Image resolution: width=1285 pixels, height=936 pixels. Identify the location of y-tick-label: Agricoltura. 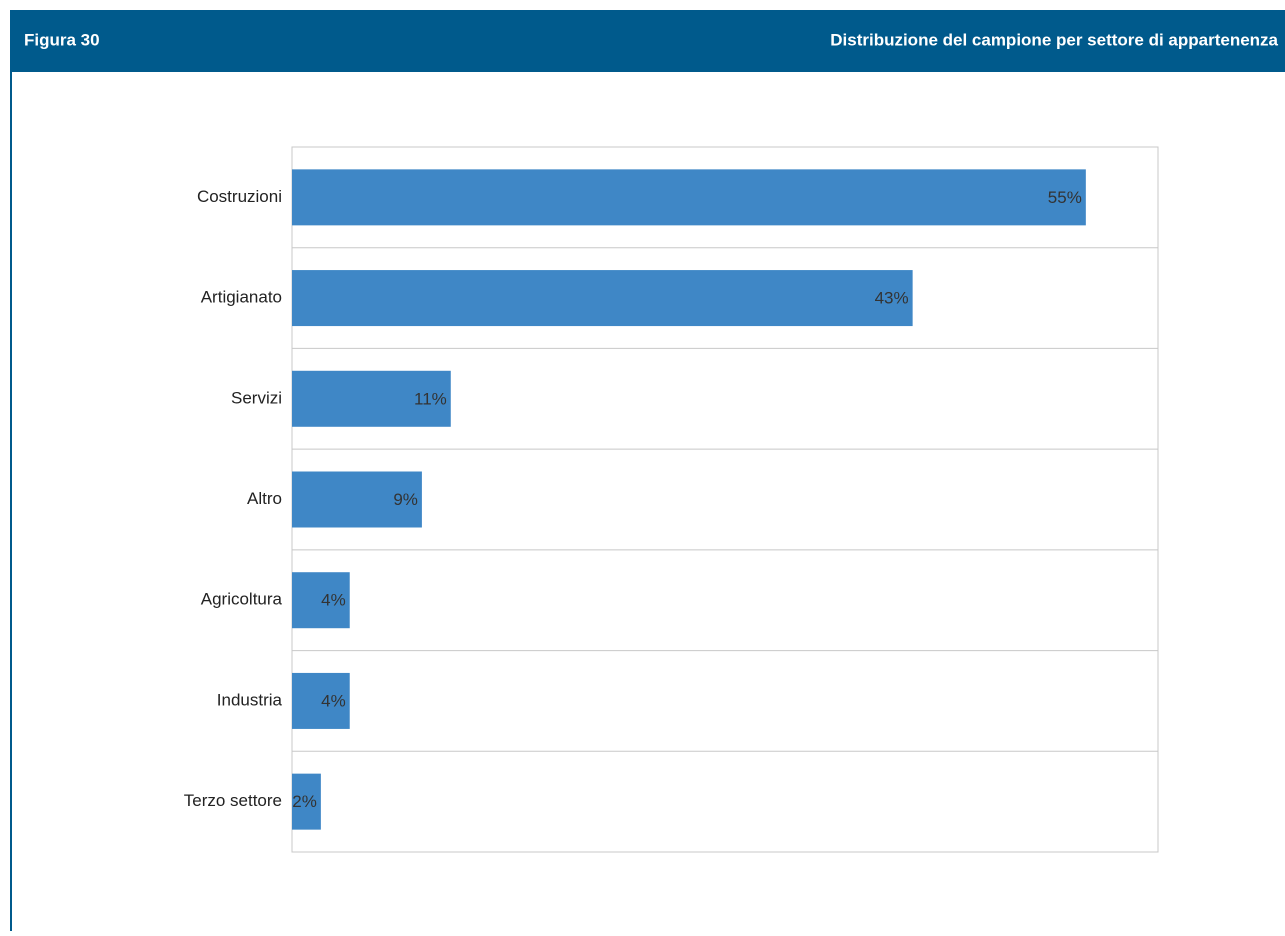
(242, 599).